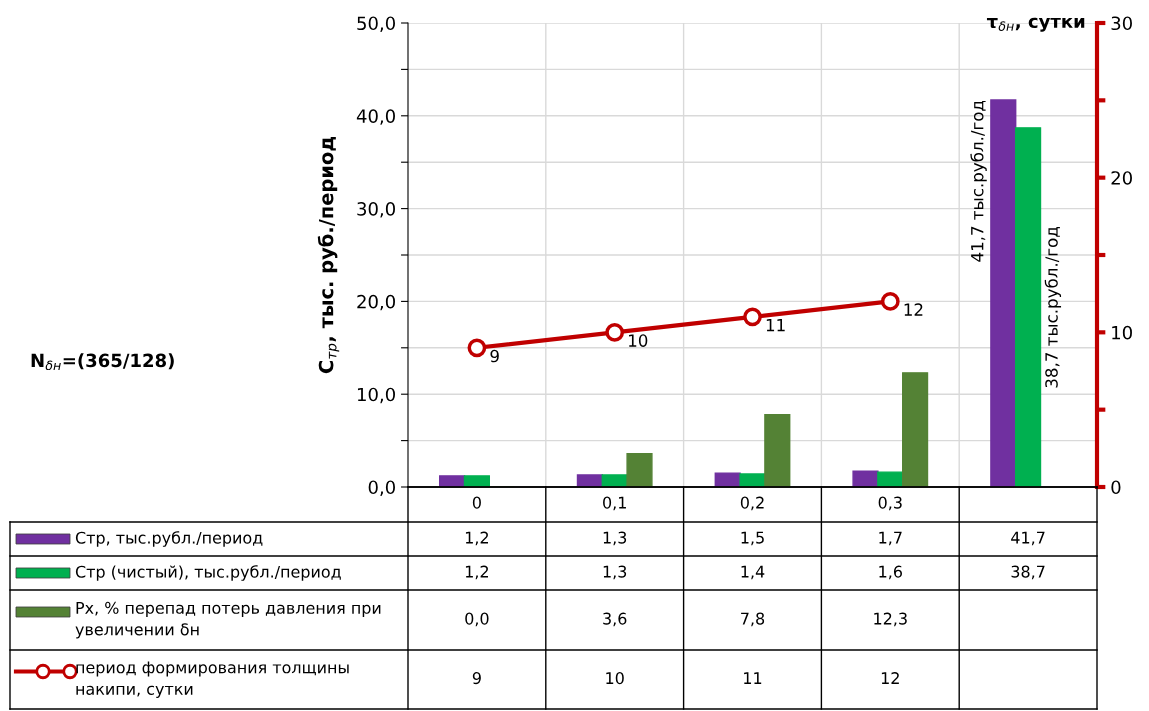  Describe the element at coordinates (615, 678) in the screenshot. I see `data-label: 10` at that location.